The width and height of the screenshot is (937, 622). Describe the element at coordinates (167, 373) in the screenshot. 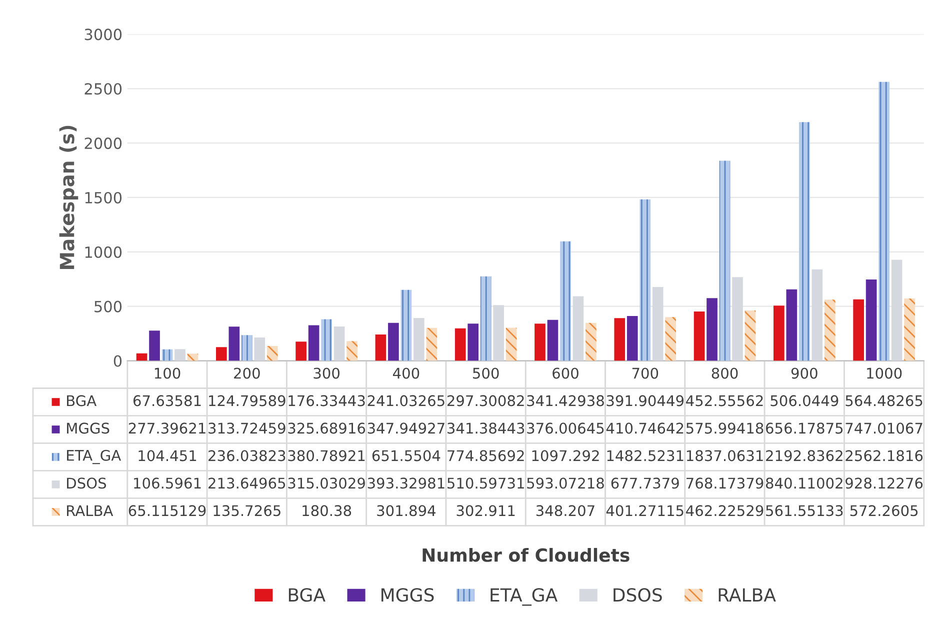

I see `x-tick-label: 100` at that location.